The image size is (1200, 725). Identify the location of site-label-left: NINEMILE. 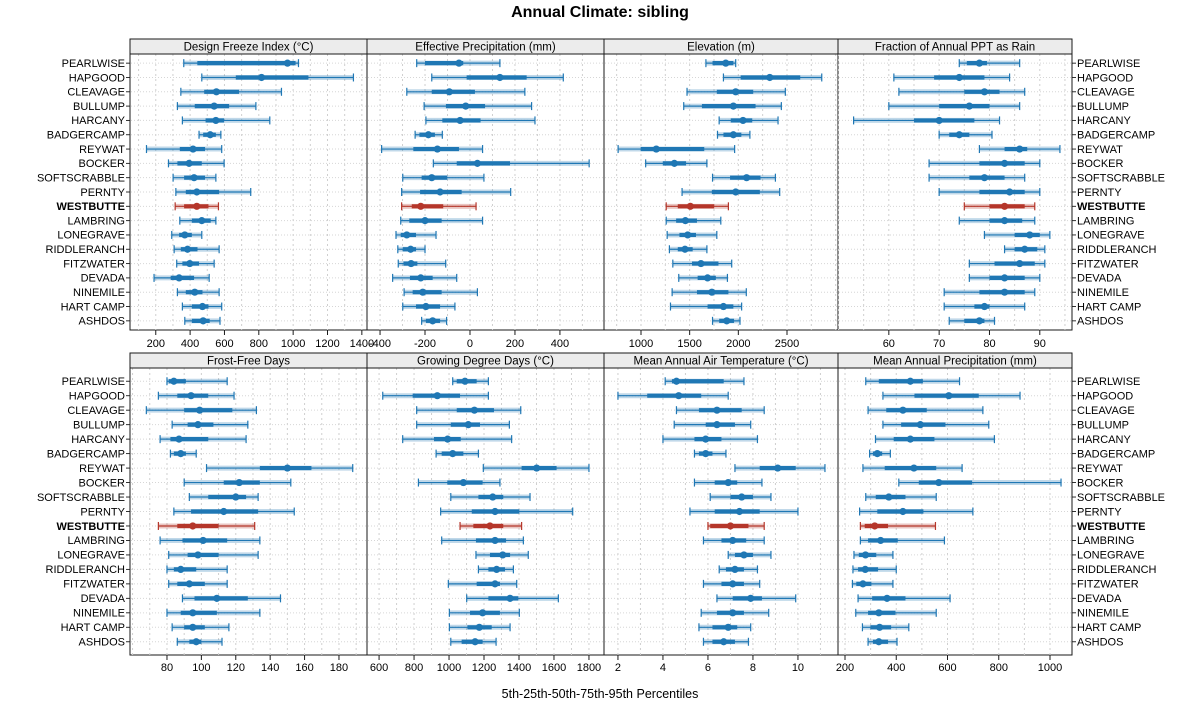
(99, 614).